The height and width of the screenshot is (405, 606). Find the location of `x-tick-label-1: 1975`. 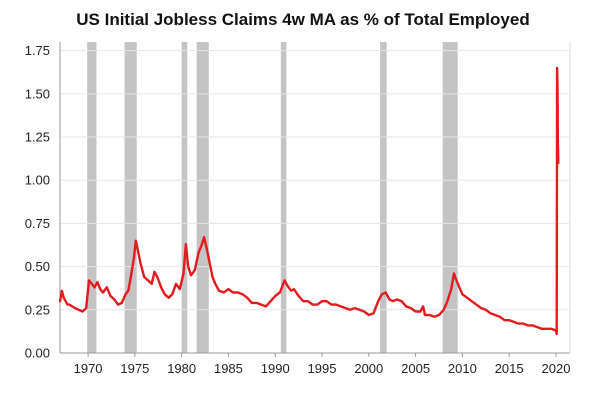

x-tick-label-1: 1975 is located at coordinates (134, 368).